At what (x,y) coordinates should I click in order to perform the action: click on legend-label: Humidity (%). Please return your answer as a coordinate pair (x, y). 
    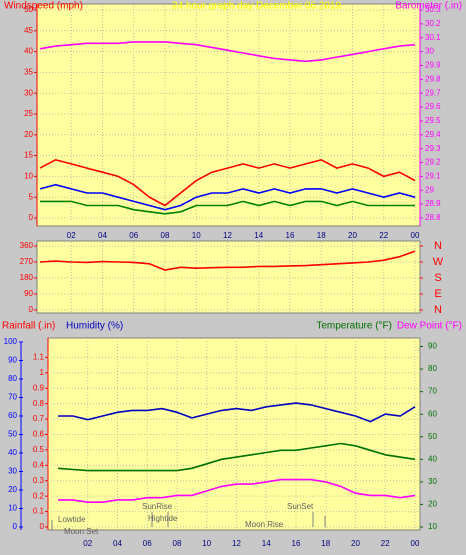
    Looking at the image, I should click on (94, 326).